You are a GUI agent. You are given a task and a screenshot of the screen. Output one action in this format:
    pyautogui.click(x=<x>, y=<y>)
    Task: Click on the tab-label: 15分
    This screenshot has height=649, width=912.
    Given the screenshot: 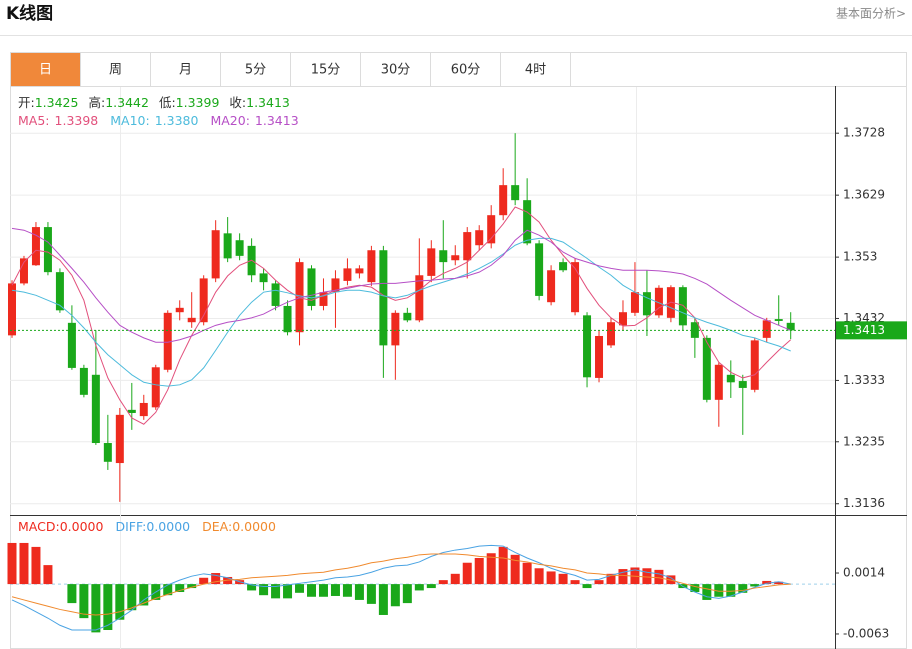 What is the action you would take?
    pyautogui.click(x=326, y=70)
    